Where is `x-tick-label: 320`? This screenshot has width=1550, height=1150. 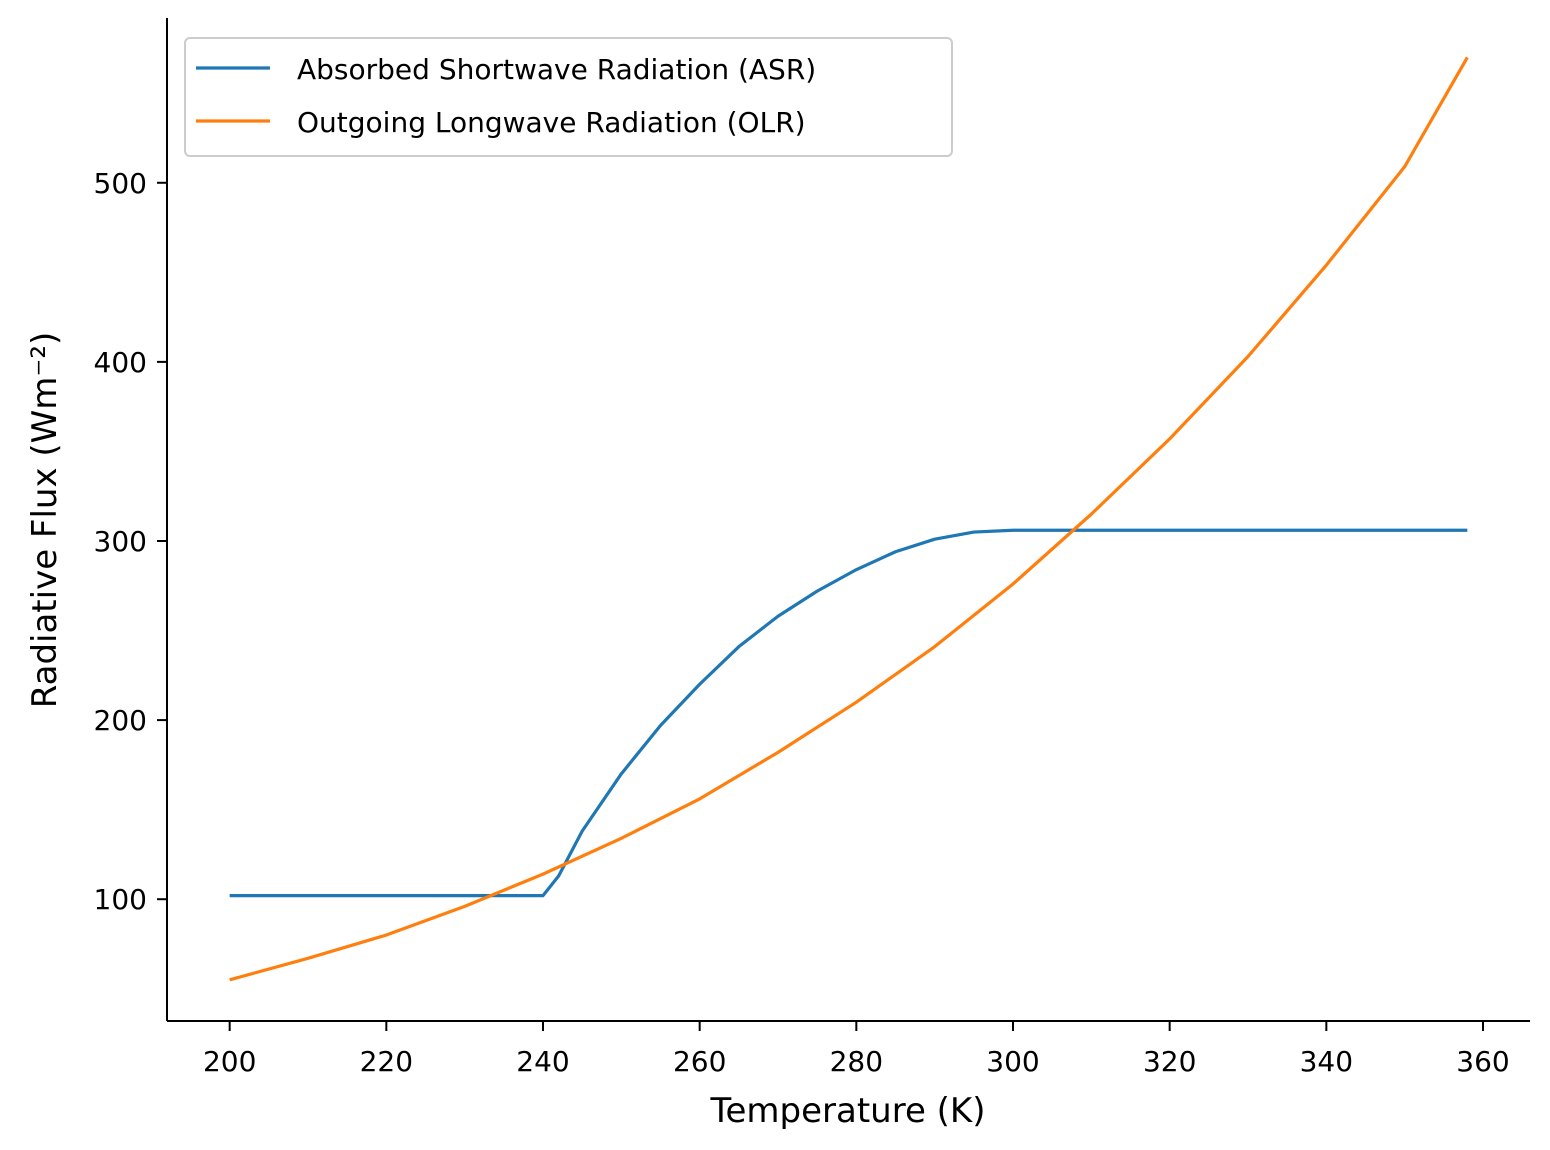
x-tick-label: 320 is located at coordinates (1169, 1061).